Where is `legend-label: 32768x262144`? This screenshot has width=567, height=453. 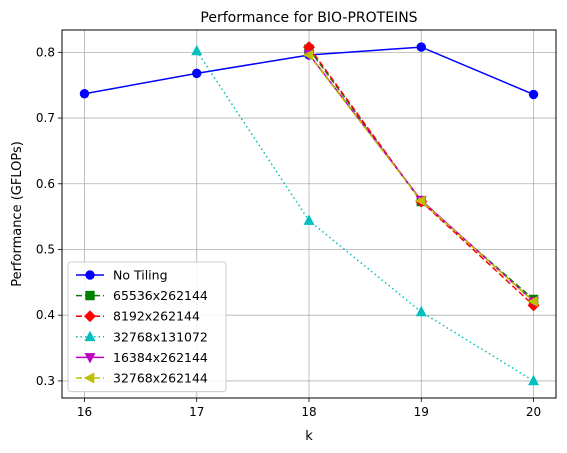 legend-label: 32768x262144 is located at coordinates (160, 378).